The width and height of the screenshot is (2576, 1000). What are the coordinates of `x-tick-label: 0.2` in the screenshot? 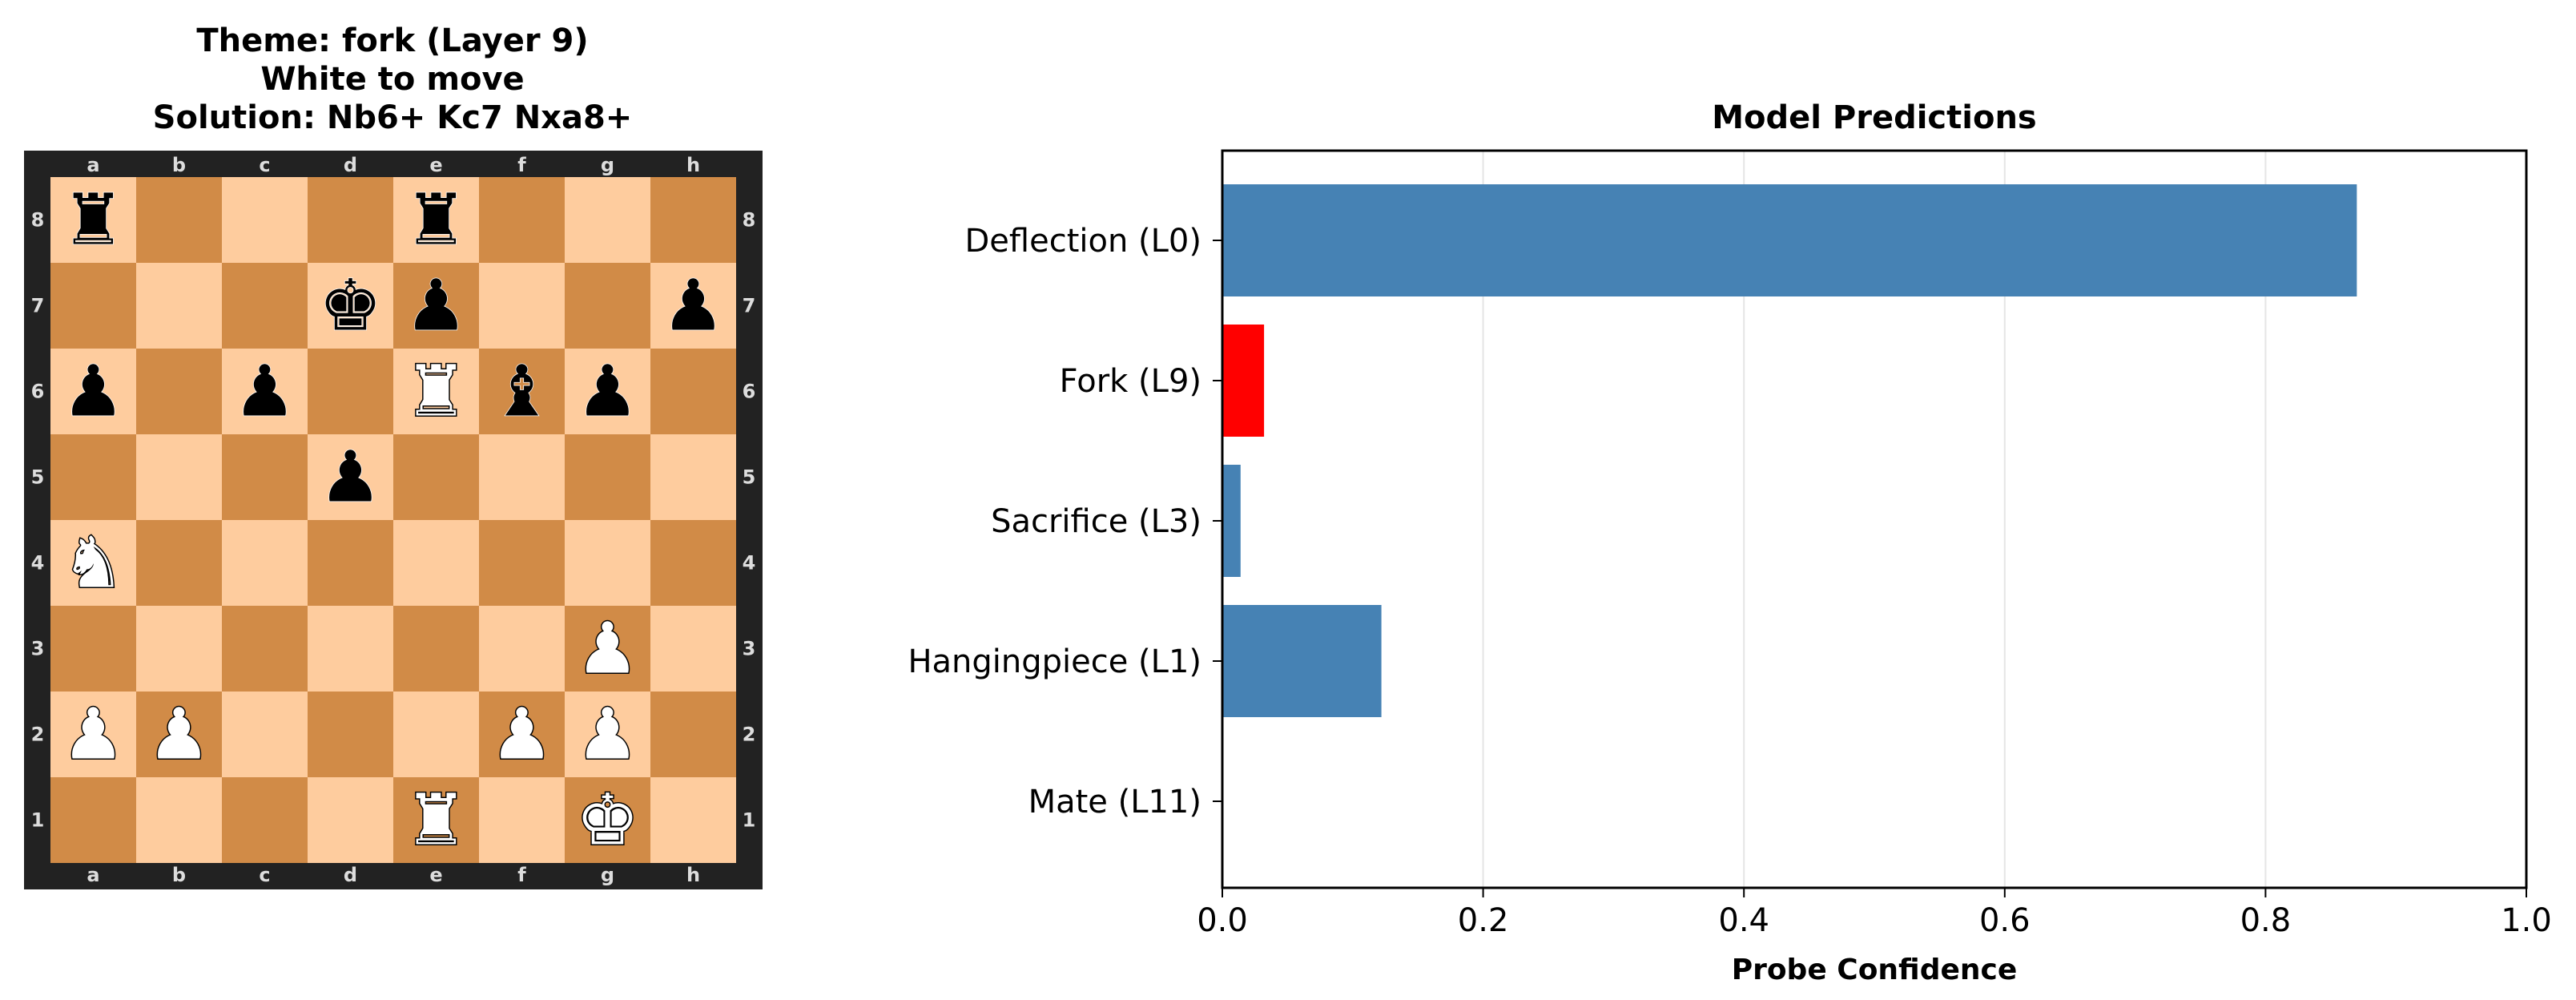 It's located at (1483, 921).